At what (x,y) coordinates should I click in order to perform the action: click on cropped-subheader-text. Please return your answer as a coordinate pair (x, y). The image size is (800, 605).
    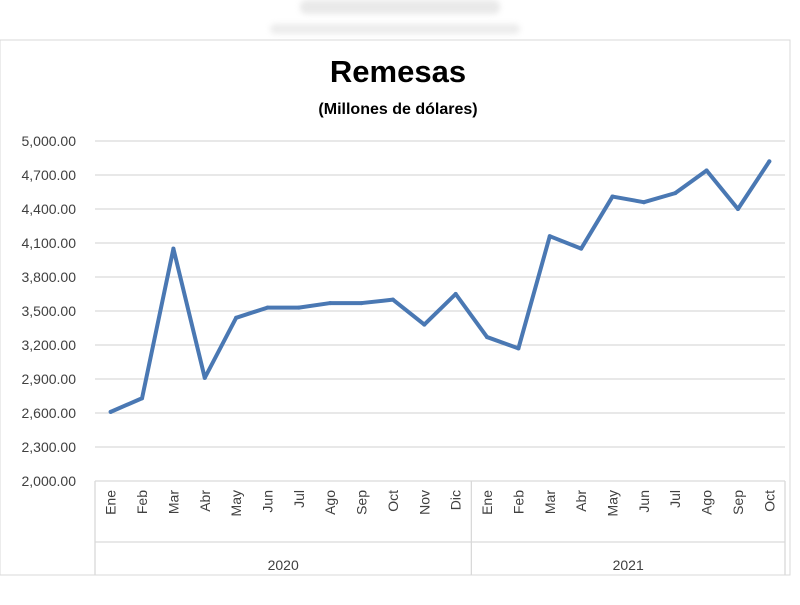
    Looking at the image, I should click on (395, 29).